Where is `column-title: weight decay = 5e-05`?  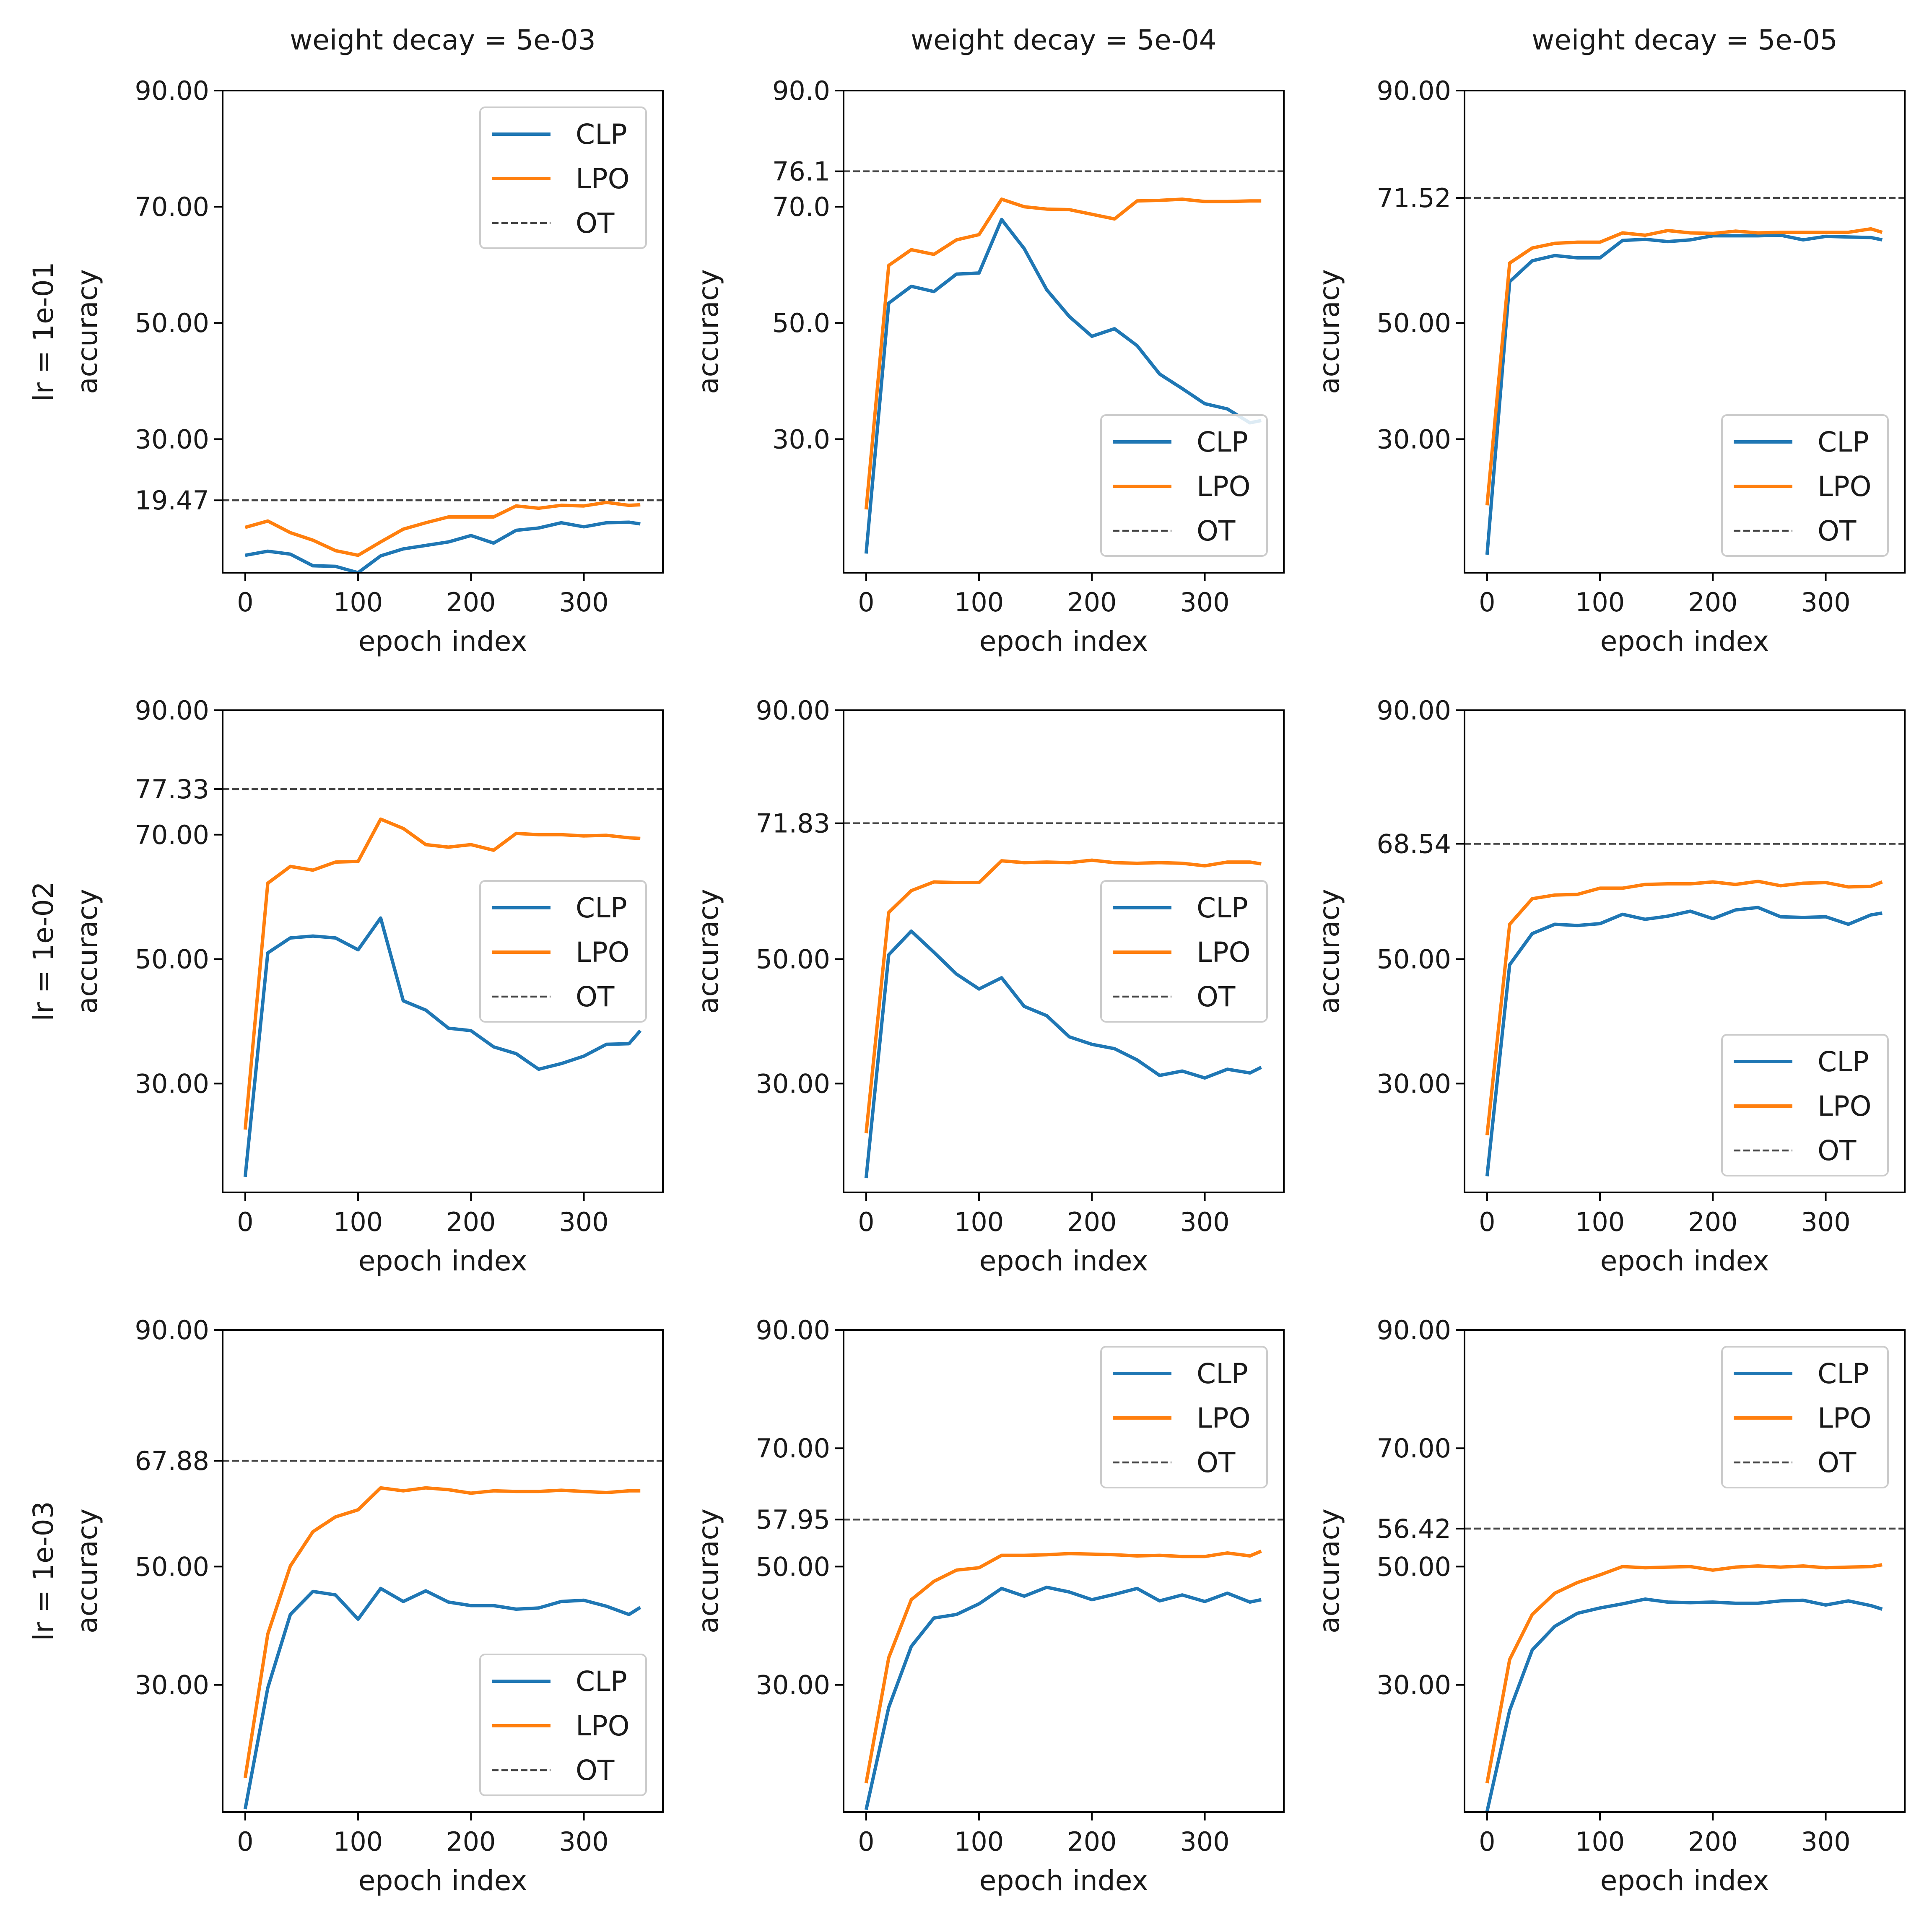
column-title: weight decay = 5e-05 is located at coordinates (1684, 40).